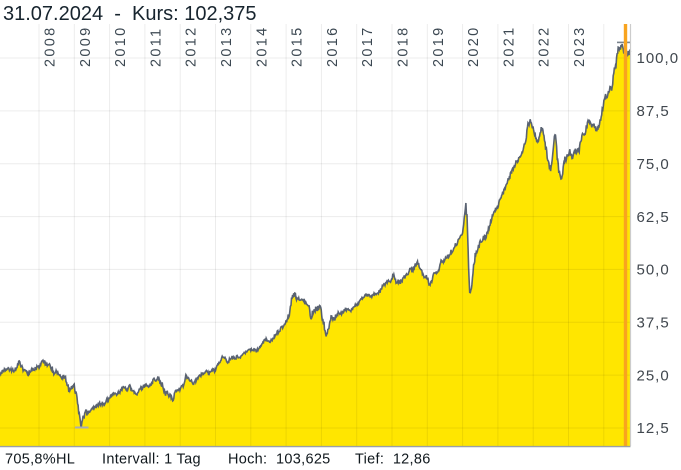  What do you see at coordinates (86, 46) in the screenshot?
I see `svg-text: 2009` at bounding box center [86, 46].